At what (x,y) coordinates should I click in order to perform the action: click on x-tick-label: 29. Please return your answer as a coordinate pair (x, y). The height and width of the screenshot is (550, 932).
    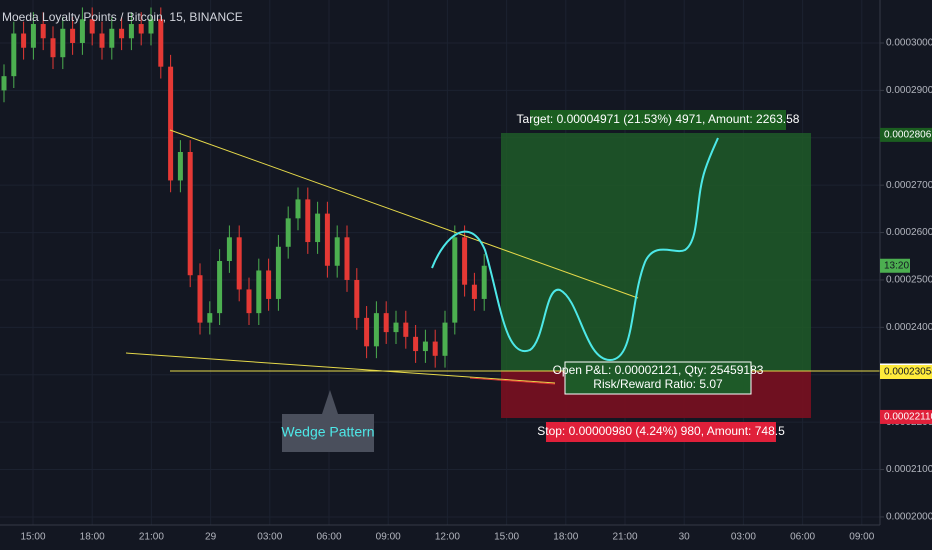
    Looking at the image, I should click on (211, 537).